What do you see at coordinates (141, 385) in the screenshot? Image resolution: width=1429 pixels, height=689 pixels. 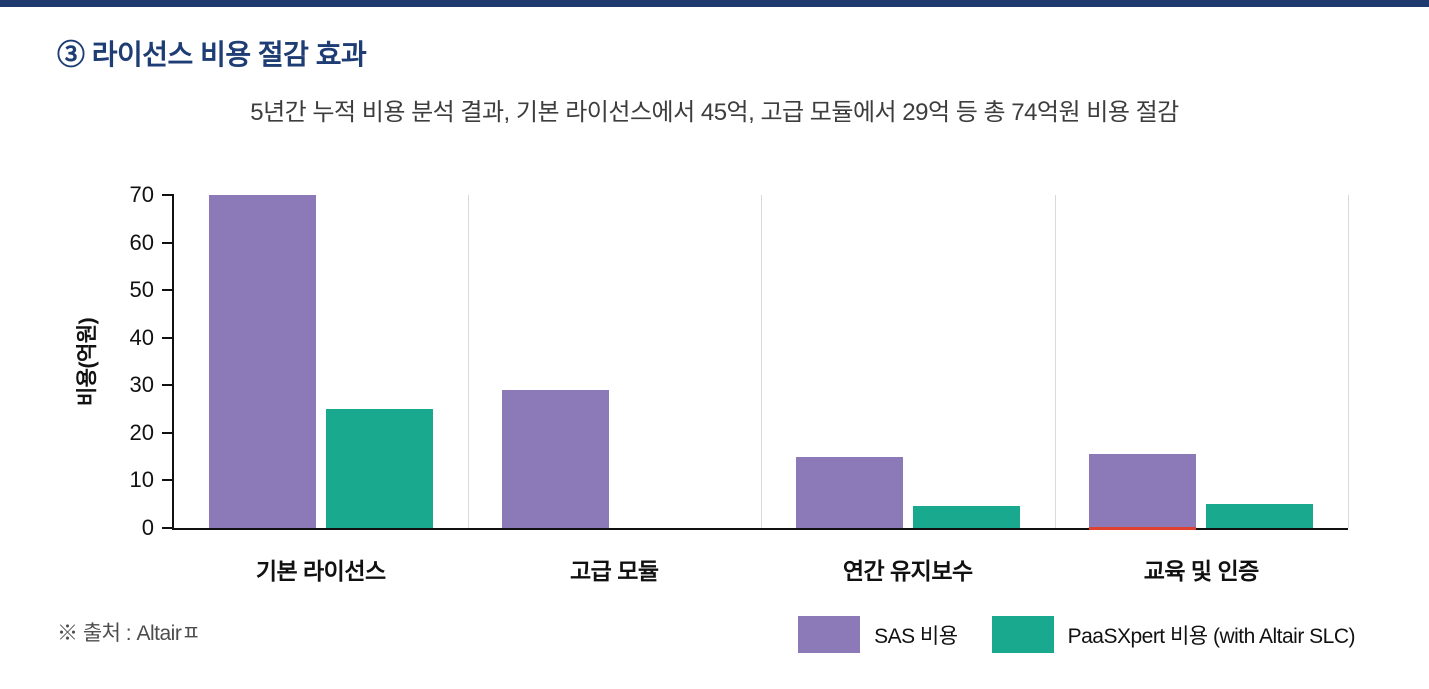 I see `y-tick-label: 30` at bounding box center [141, 385].